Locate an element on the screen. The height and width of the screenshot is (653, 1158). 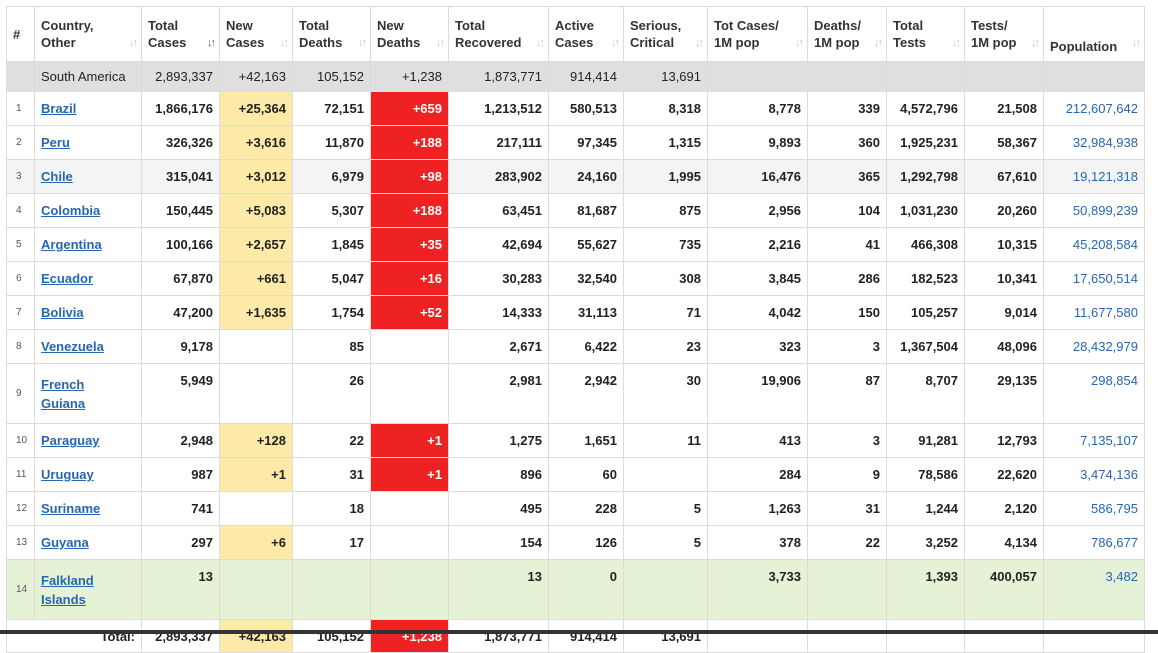
col-header-country: Country, Other ↓↑ is located at coordinates (88, 34).